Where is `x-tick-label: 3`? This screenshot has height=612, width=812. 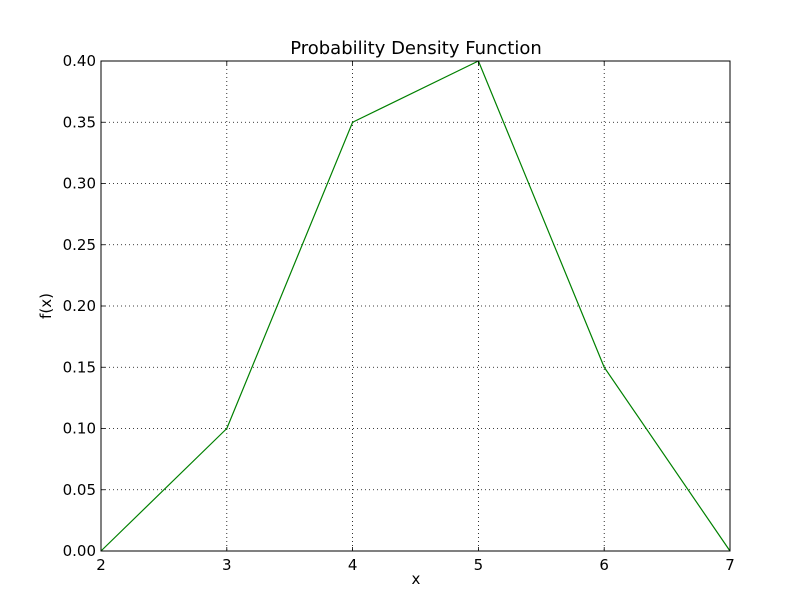
x-tick-label: 3 is located at coordinates (227, 565).